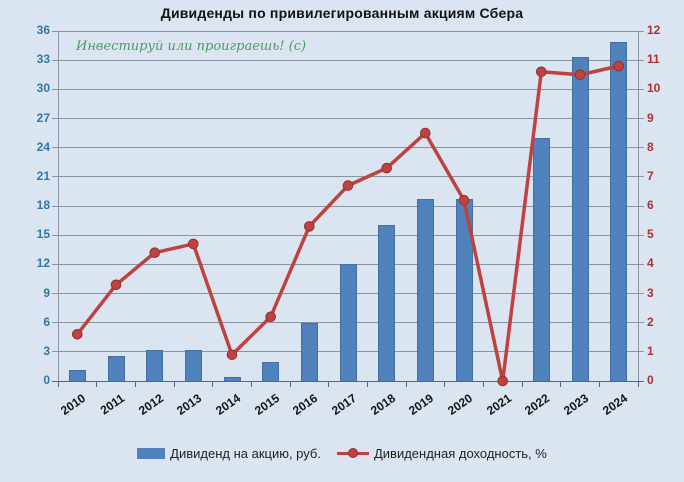 The height and width of the screenshot is (482, 684). What do you see at coordinates (43, 117) in the screenshot?
I see `left-axis-tick-label: 27` at bounding box center [43, 117].